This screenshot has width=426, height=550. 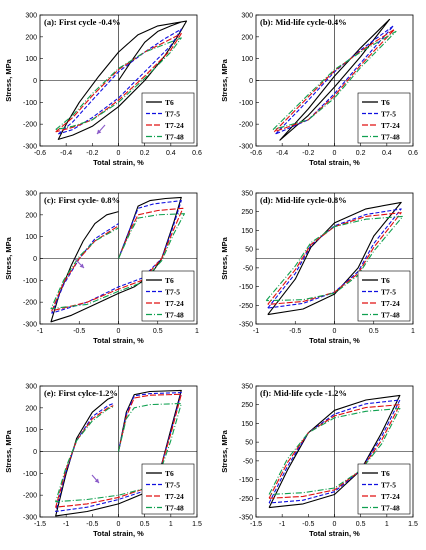 What do you see at coordinates (256, 524) in the screenshot?
I see `x-tick-label: -1.5` at bounding box center [256, 524].